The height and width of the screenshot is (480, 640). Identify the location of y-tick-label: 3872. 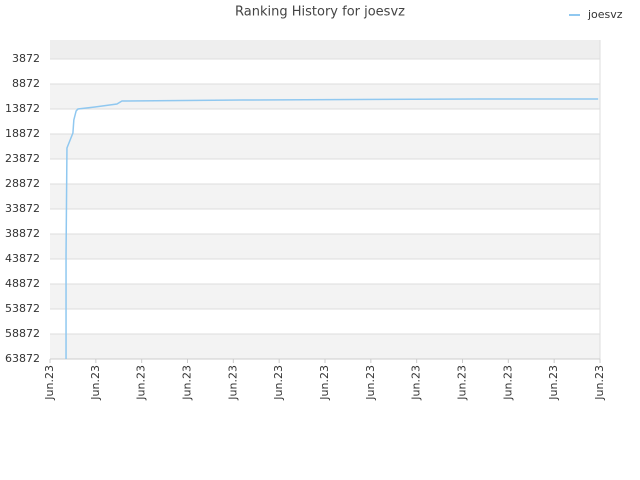
(26, 58).